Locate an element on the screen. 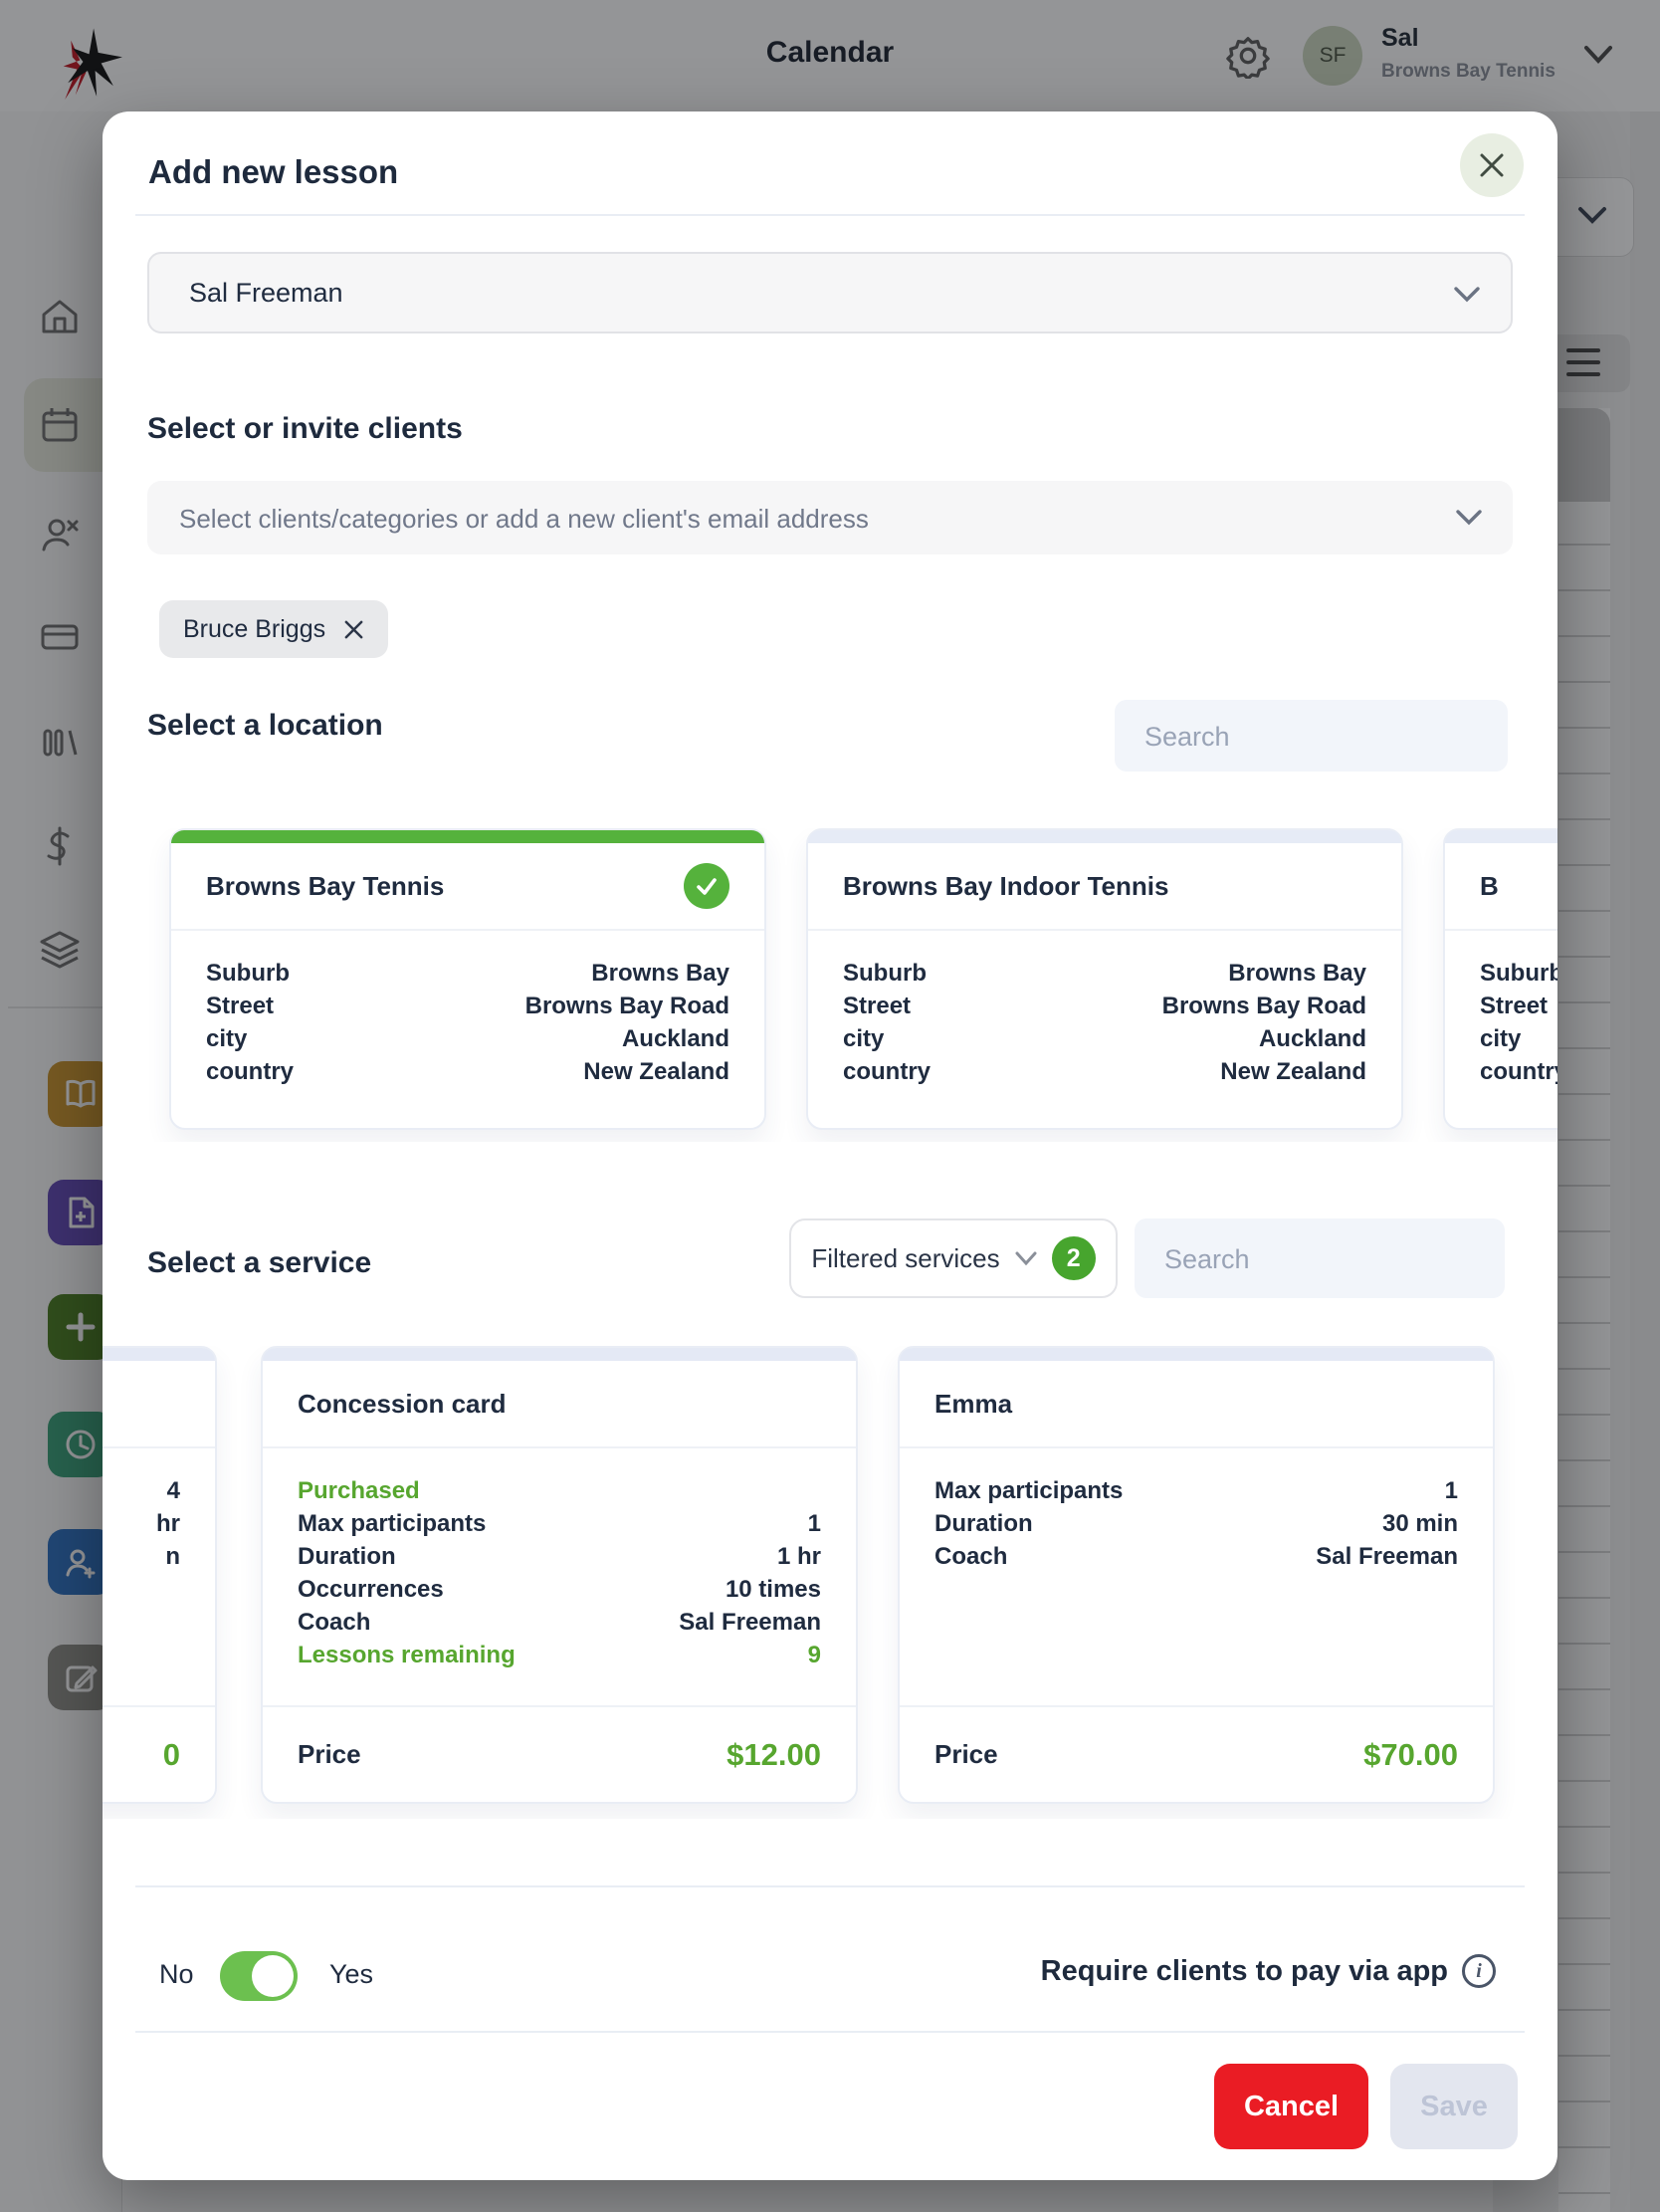 This screenshot has width=1660, height=2212. background-band is located at coordinates (1645, 1161).